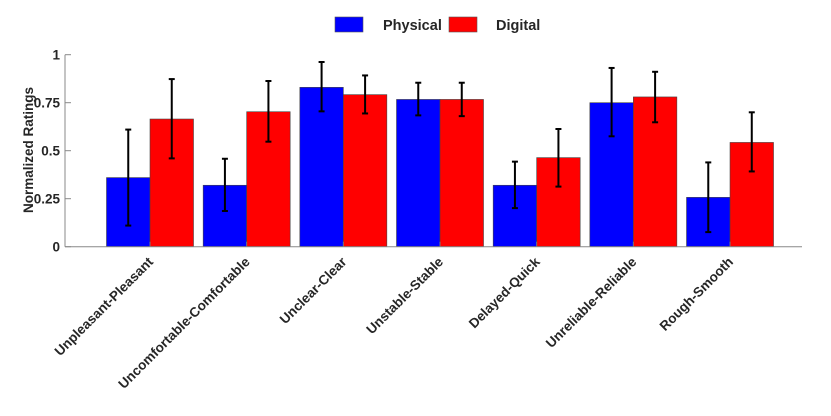 This screenshot has height=416, width=831. I want to click on x-tick-label: Unstable-Stable, so click(404, 295).